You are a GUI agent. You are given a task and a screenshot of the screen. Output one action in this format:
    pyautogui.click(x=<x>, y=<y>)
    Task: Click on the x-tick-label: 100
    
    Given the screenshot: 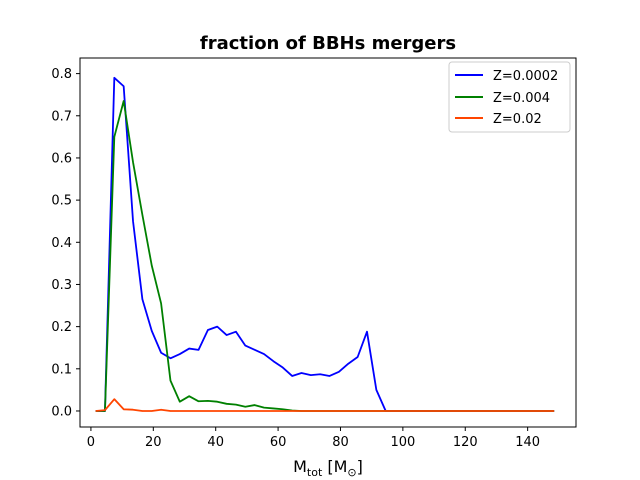 What is the action you would take?
    pyautogui.click(x=402, y=442)
    